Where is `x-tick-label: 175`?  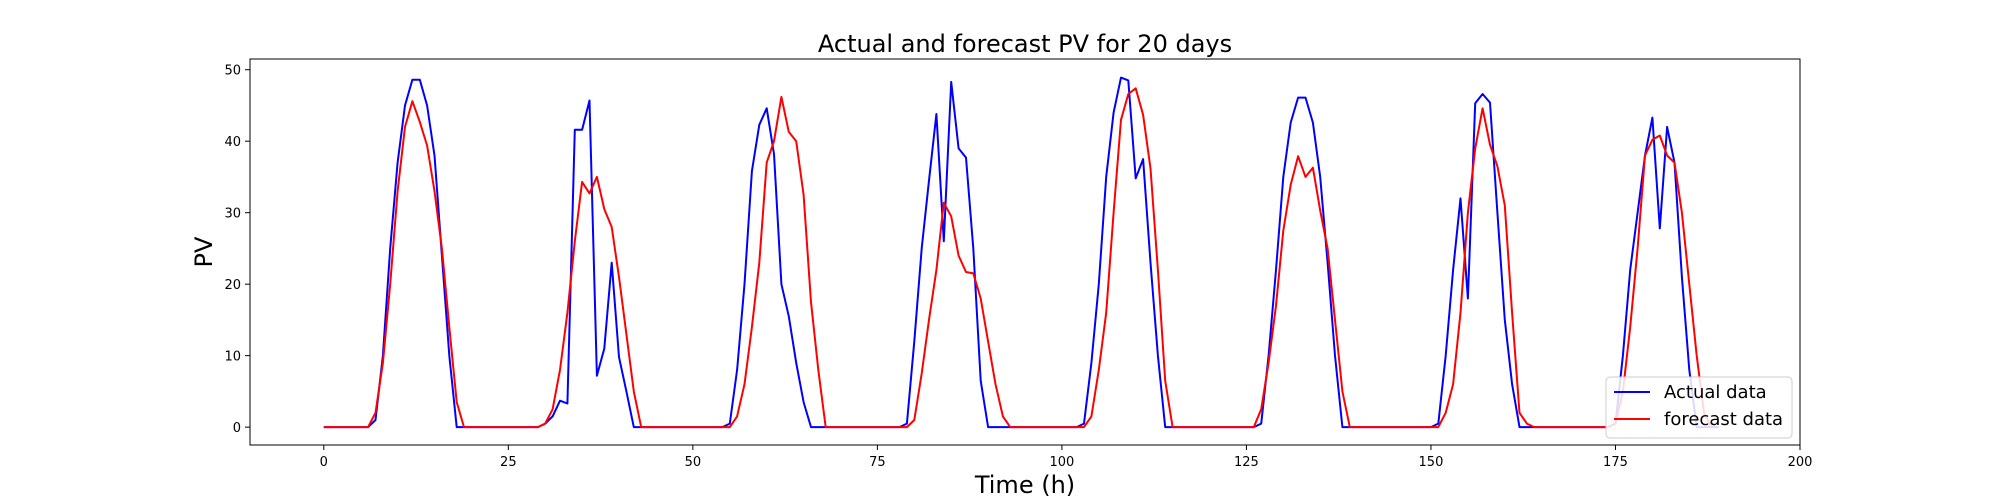 x-tick-label: 175 is located at coordinates (1615, 462).